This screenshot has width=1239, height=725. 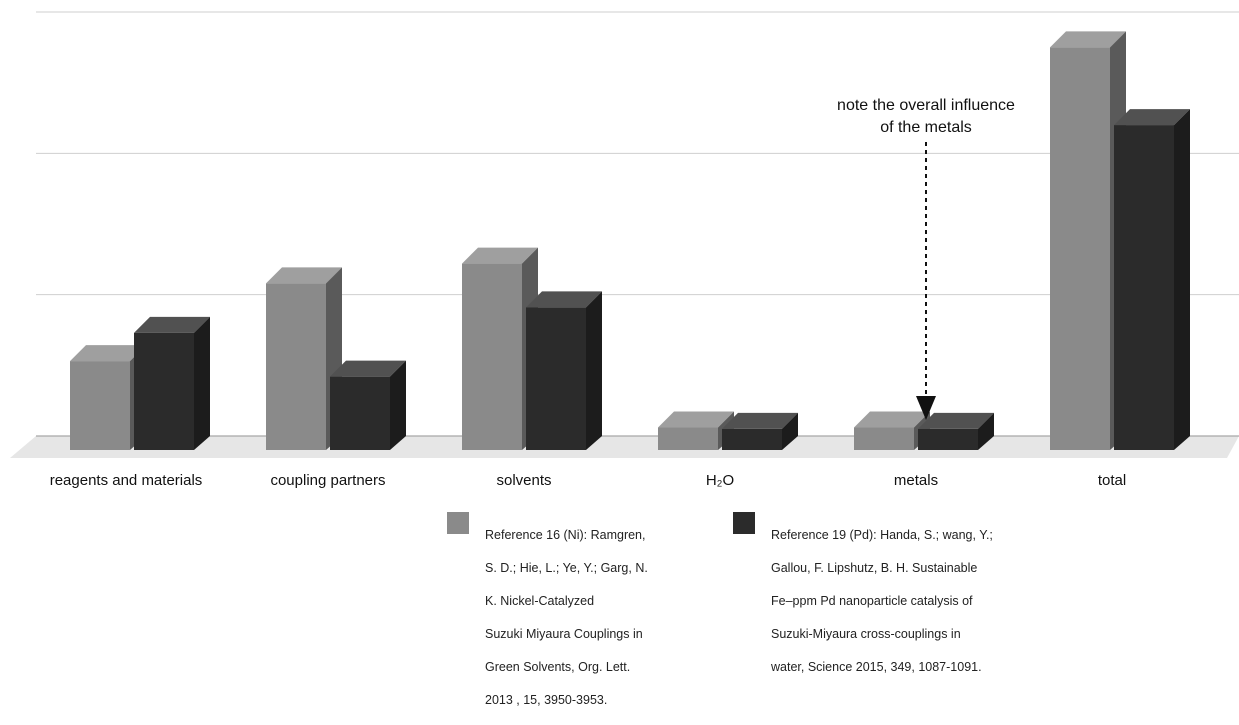 What do you see at coordinates (926, 127) in the screenshot?
I see `annotation-line: of the metals` at bounding box center [926, 127].